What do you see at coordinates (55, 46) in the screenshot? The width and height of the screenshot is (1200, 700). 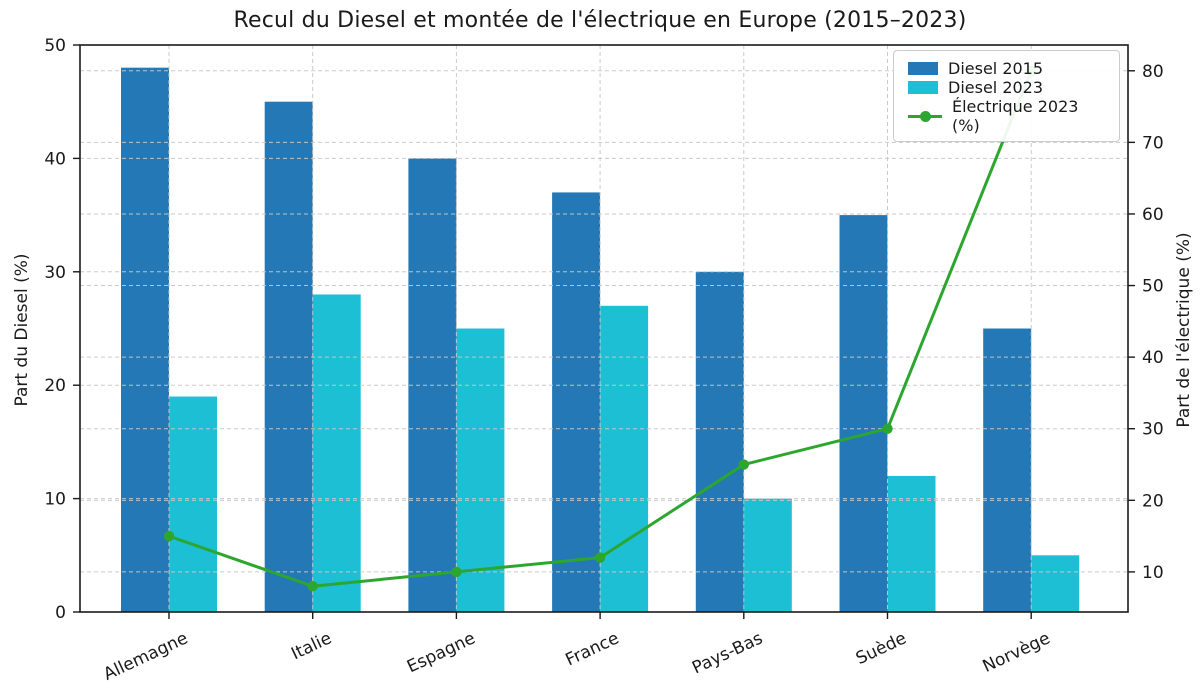 I see `left-tick-label: 50` at bounding box center [55, 46].